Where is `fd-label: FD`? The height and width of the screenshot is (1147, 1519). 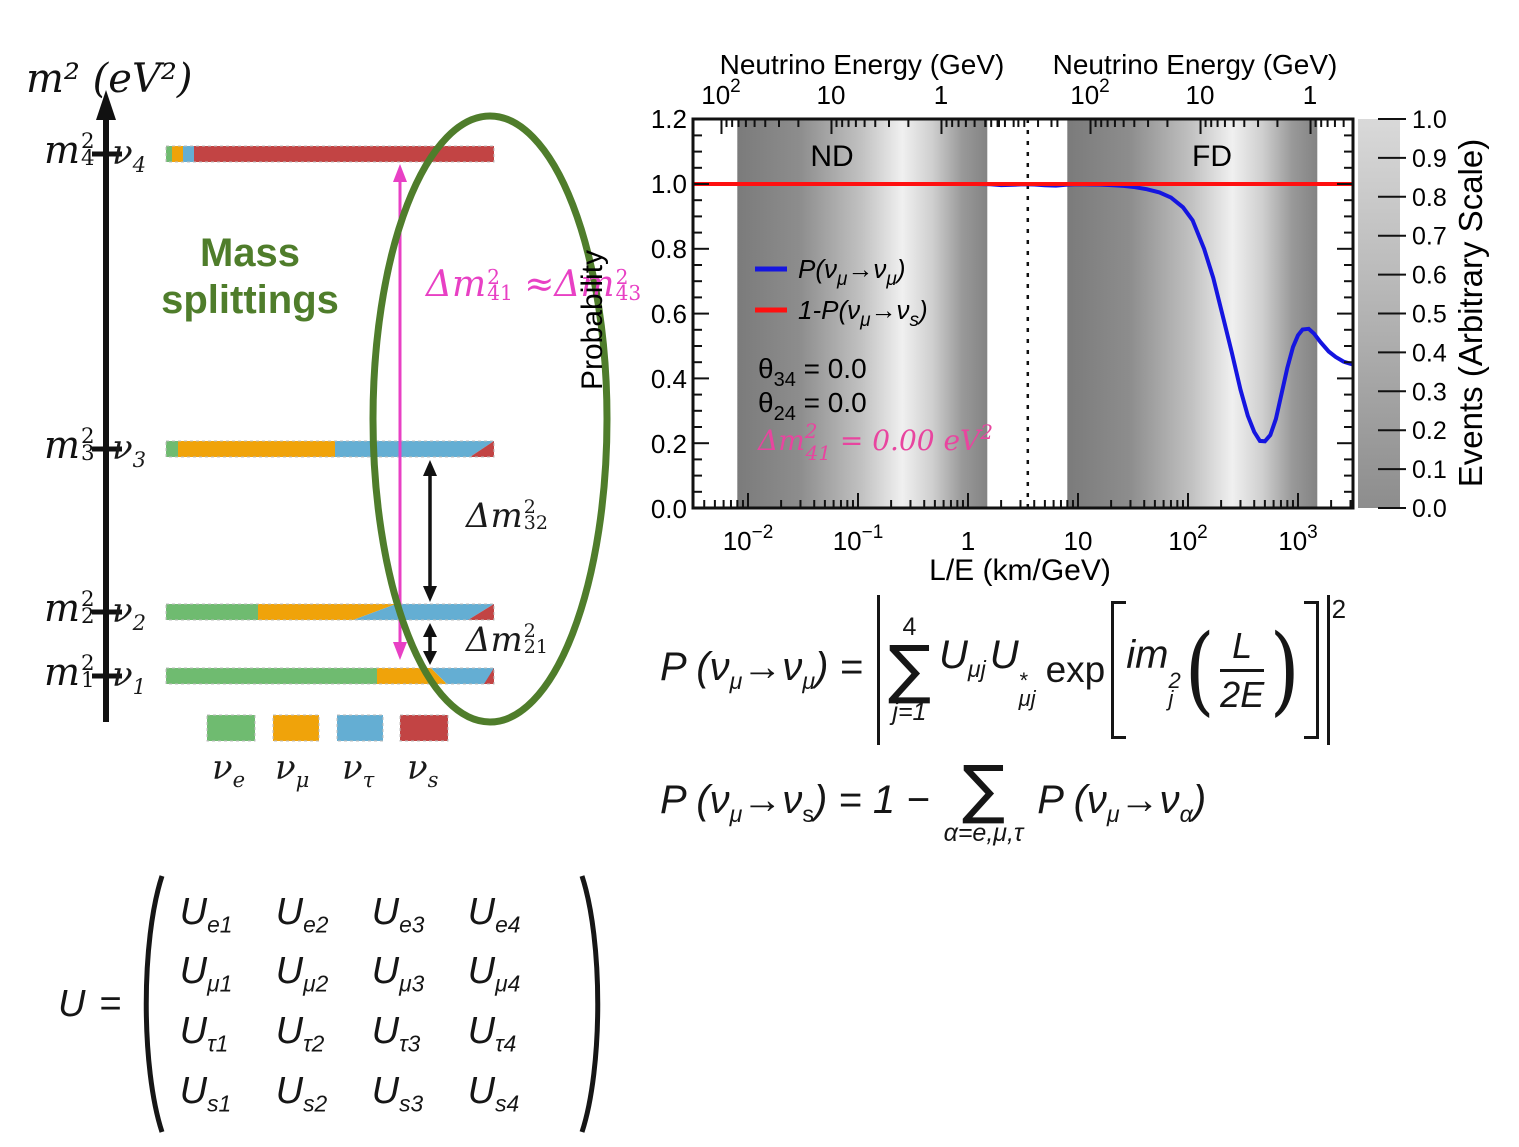
fd-label: FD is located at coordinates (1212, 156).